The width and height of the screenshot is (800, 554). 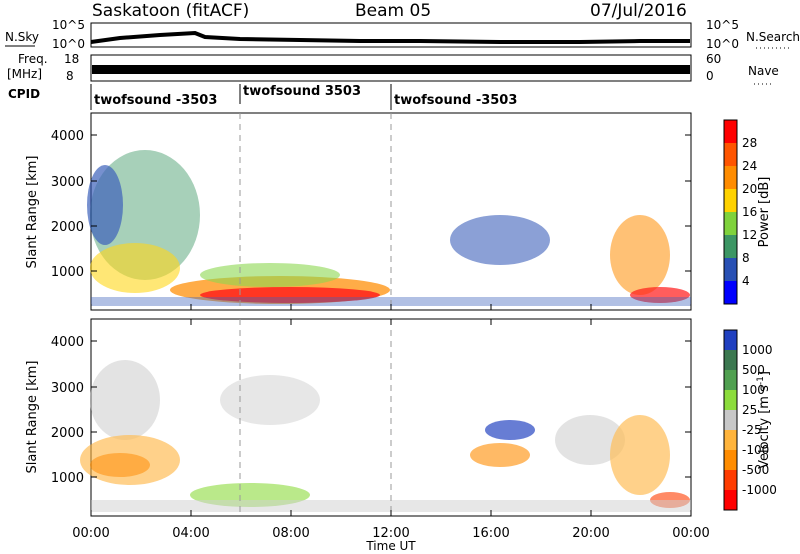 I want to click on nave-label: Nave, so click(x=763, y=71).